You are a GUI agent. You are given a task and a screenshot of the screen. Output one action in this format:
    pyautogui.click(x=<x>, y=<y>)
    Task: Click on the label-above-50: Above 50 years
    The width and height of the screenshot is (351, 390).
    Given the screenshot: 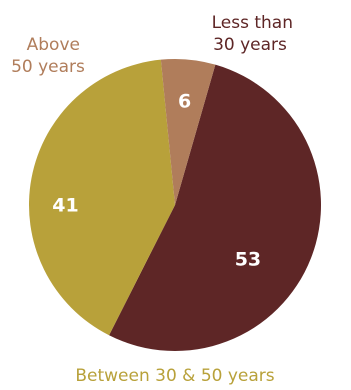 What is the action you would take?
    pyautogui.click(x=48, y=56)
    